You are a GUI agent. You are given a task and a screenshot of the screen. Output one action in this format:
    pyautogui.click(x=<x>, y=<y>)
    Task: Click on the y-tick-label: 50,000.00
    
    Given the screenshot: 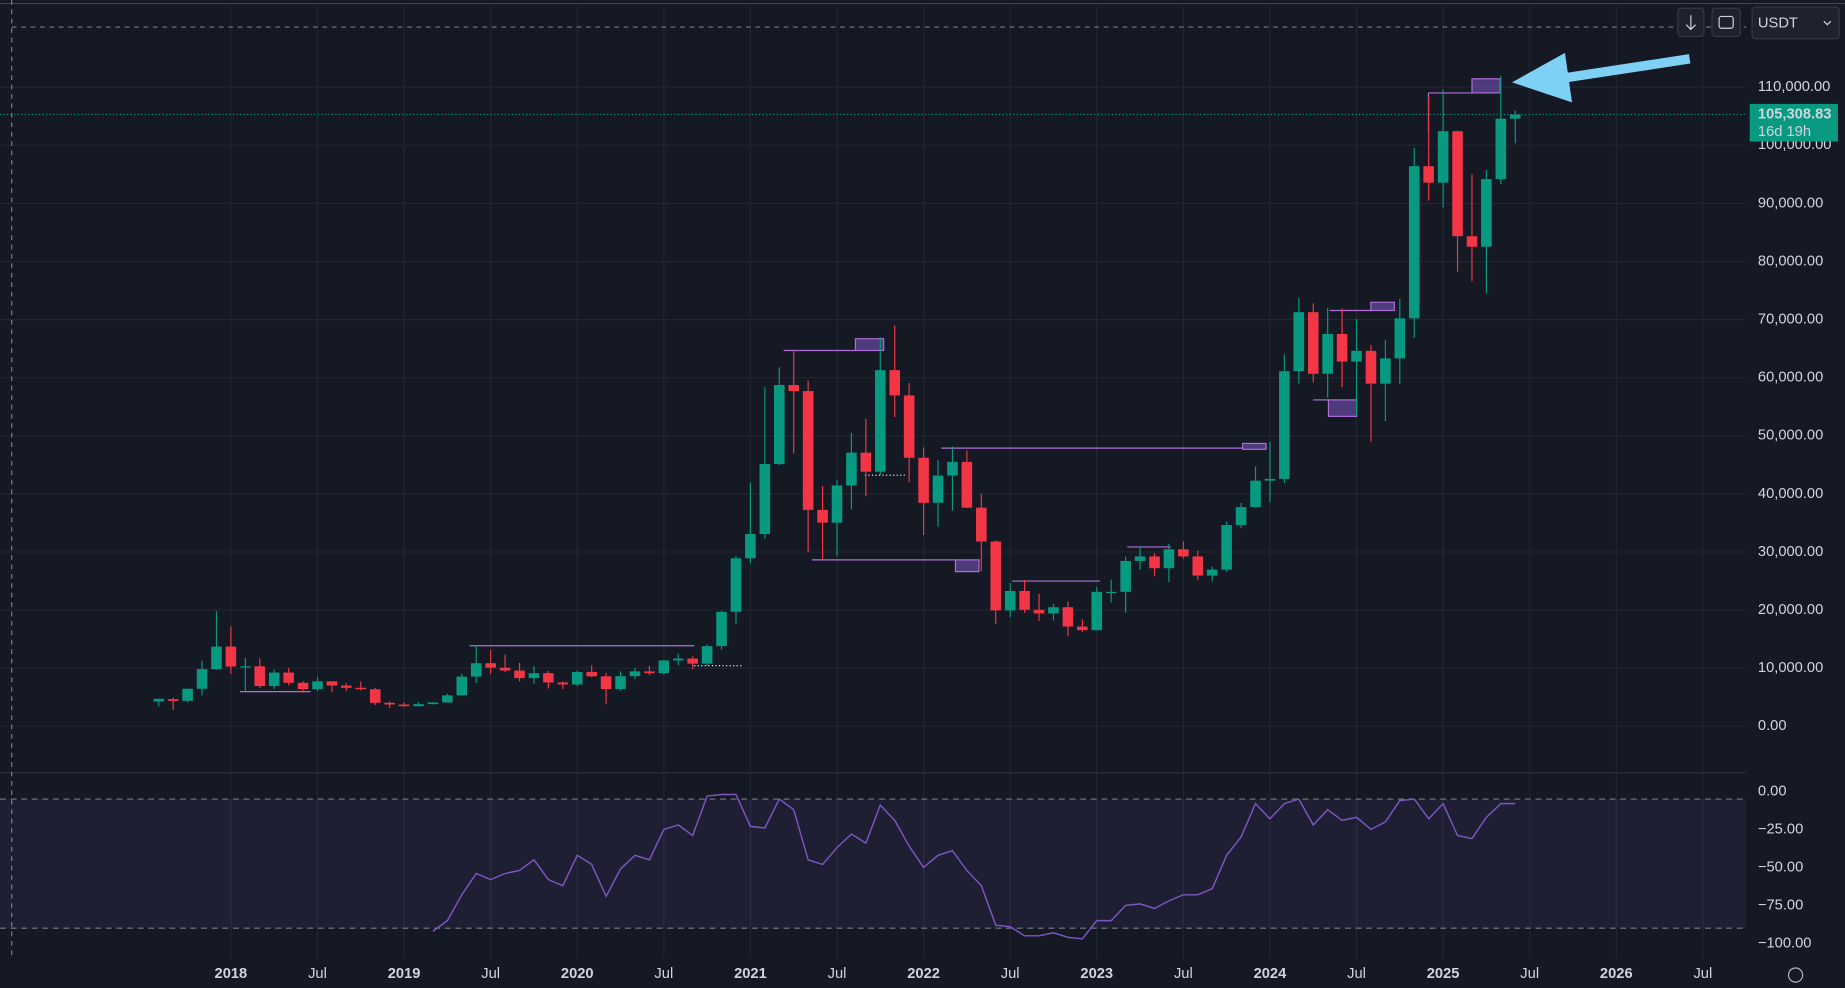 What is the action you would take?
    pyautogui.click(x=1790, y=436)
    